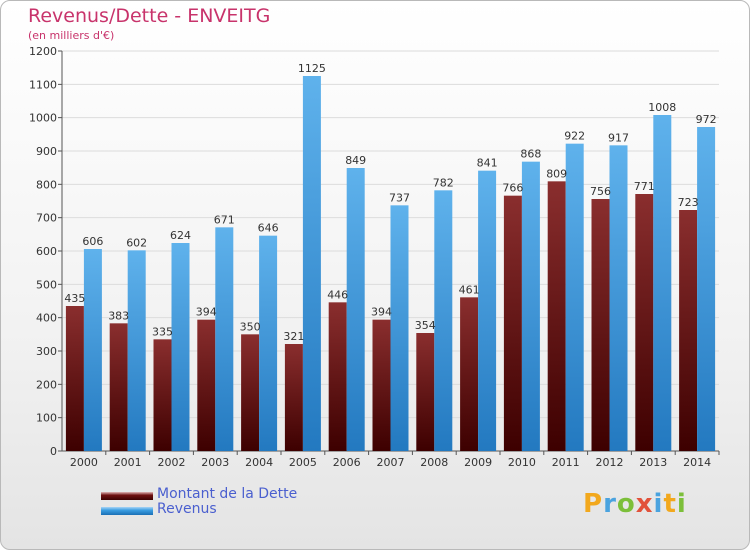 This screenshot has height=550, width=750. Describe the element at coordinates (149, 16) in the screenshot. I see `chart-title: Revenus/Dette - ENVEITG` at that location.